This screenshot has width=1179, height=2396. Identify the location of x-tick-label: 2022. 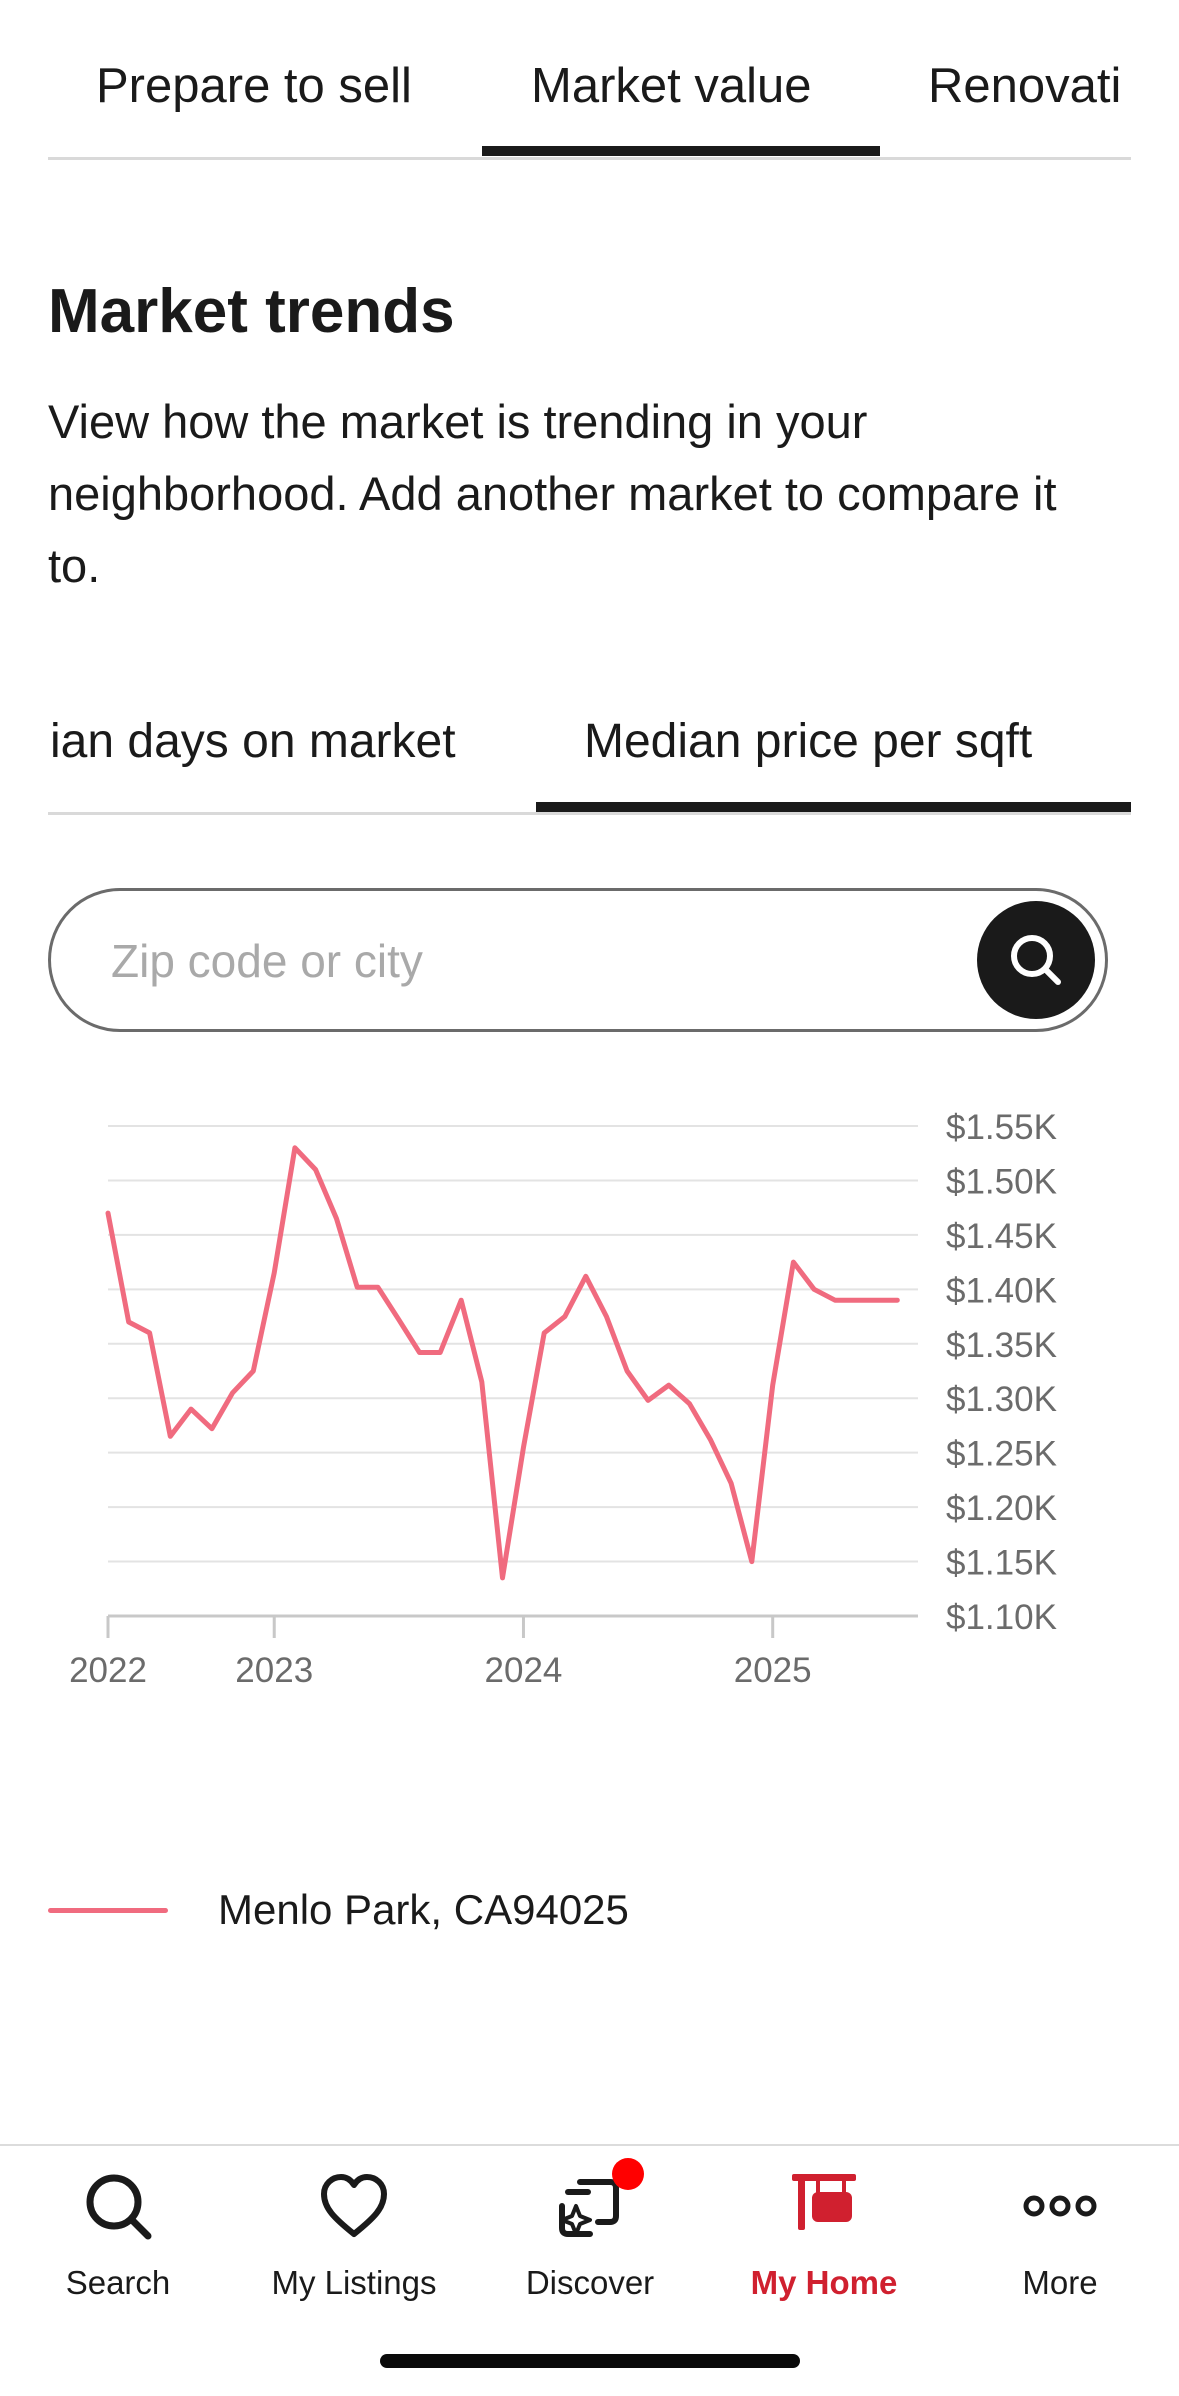
(108, 1670).